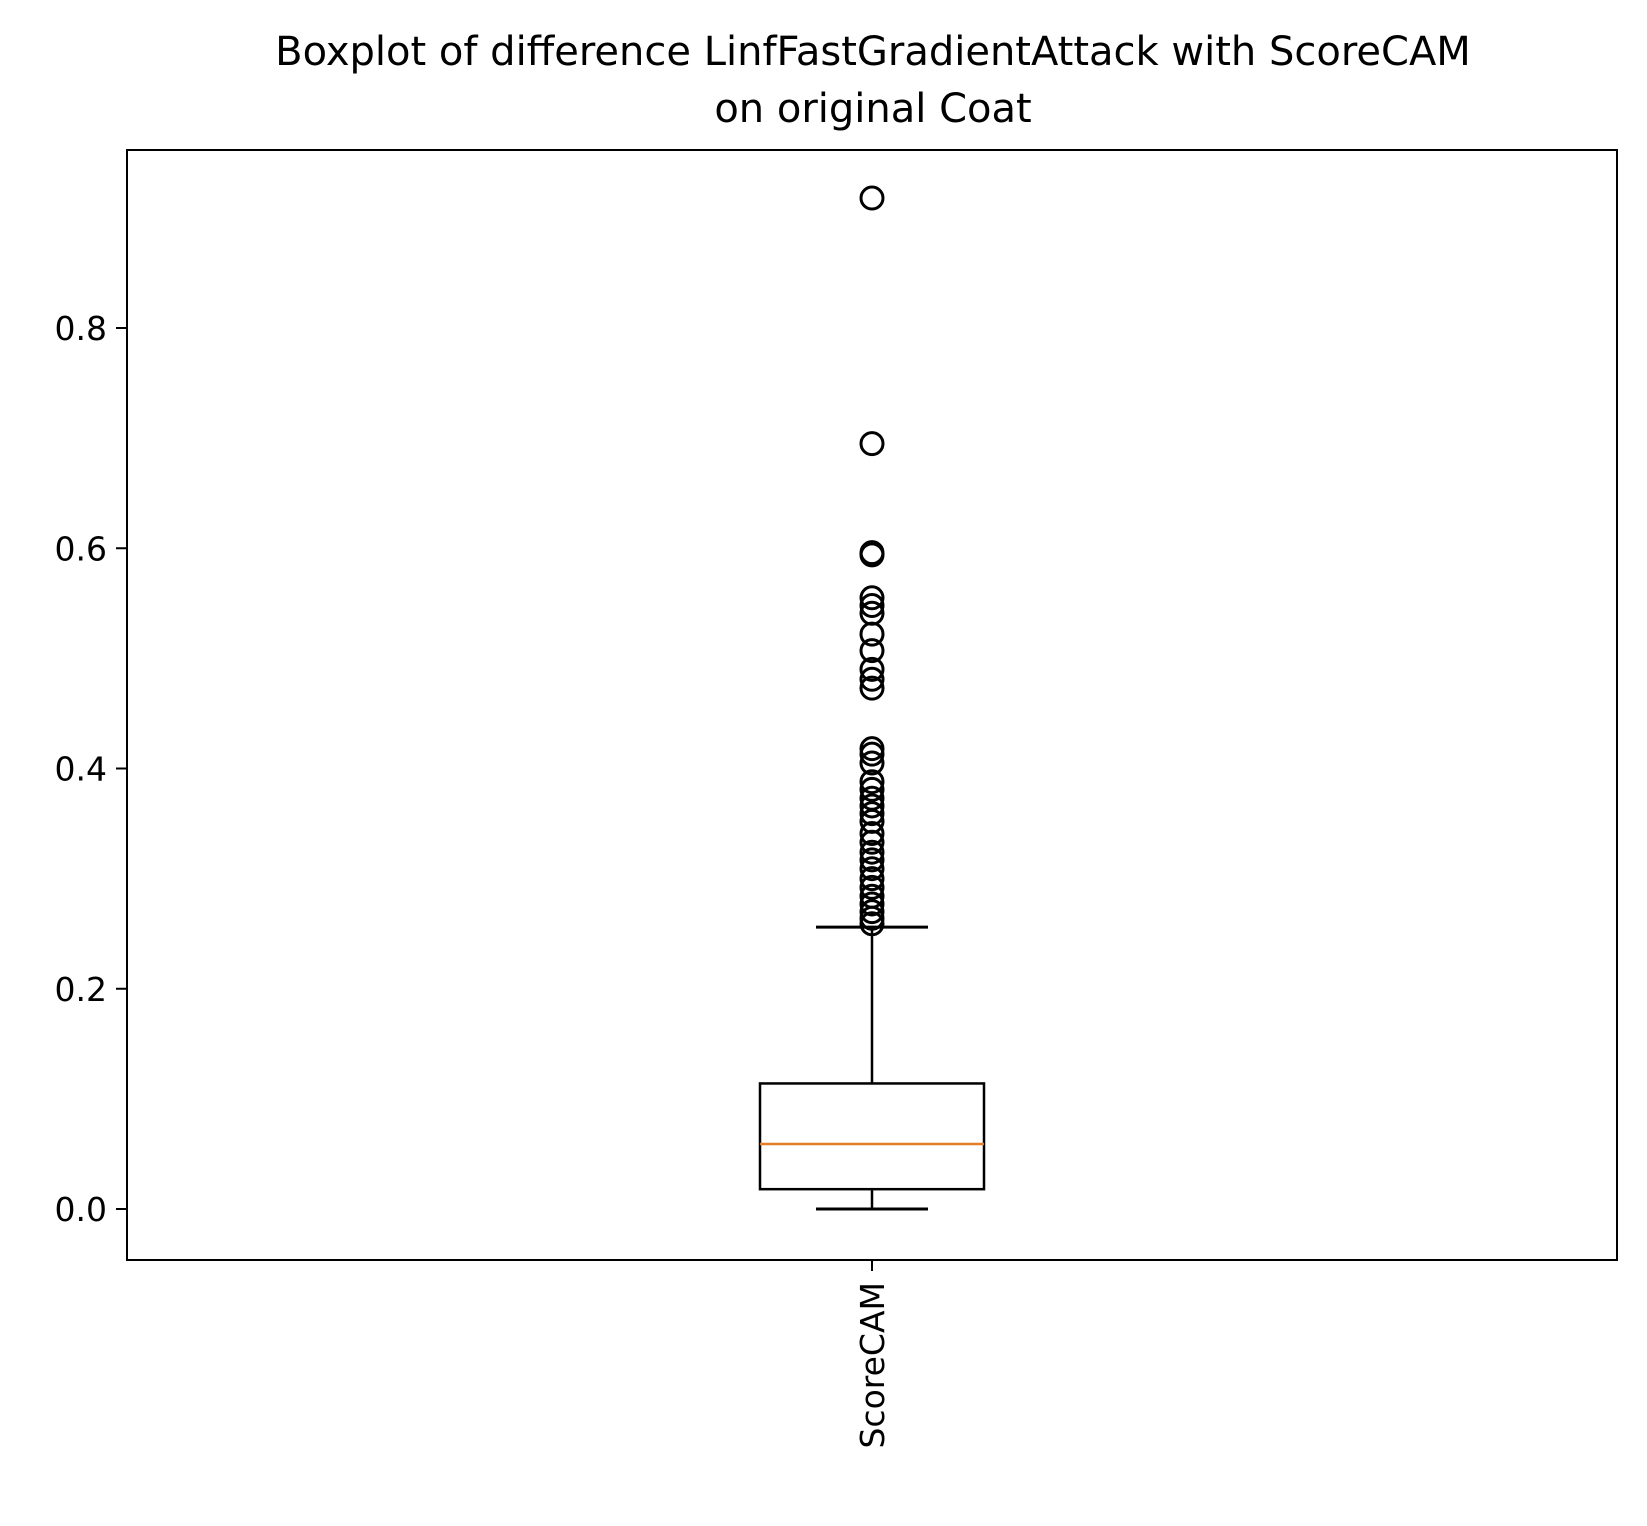 Image resolution: width=1647 pixels, height=1526 pixels. What do you see at coordinates (81, 989) in the screenshot?
I see `y-tick-label: 0.2` at bounding box center [81, 989].